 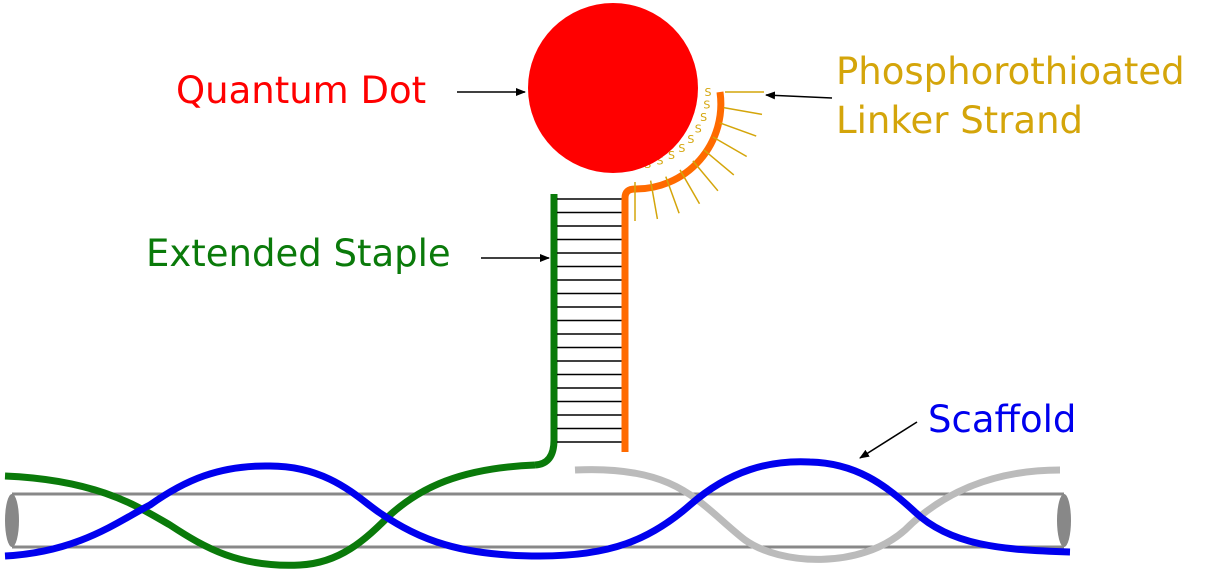 What do you see at coordinates (613, 88) in the screenshot?
I see `quantum-dot` at bounding box center [613, 88].